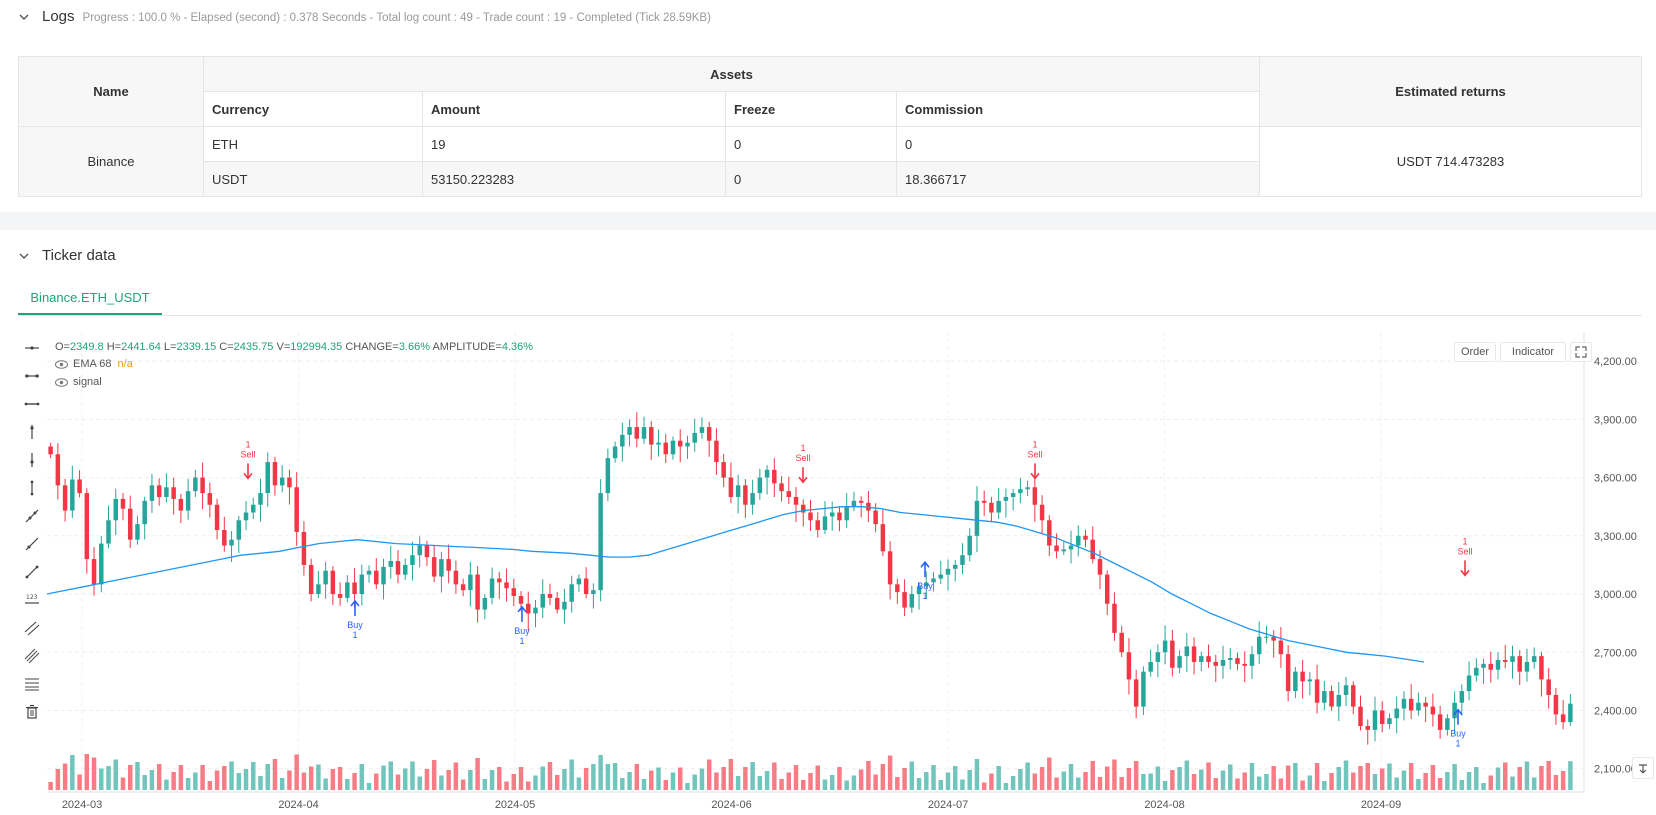 This screenshot has height=815, width=1656. Describe the element at coordinates (1035, 471) in the screenshot. I see `sell-arrow` at that location.